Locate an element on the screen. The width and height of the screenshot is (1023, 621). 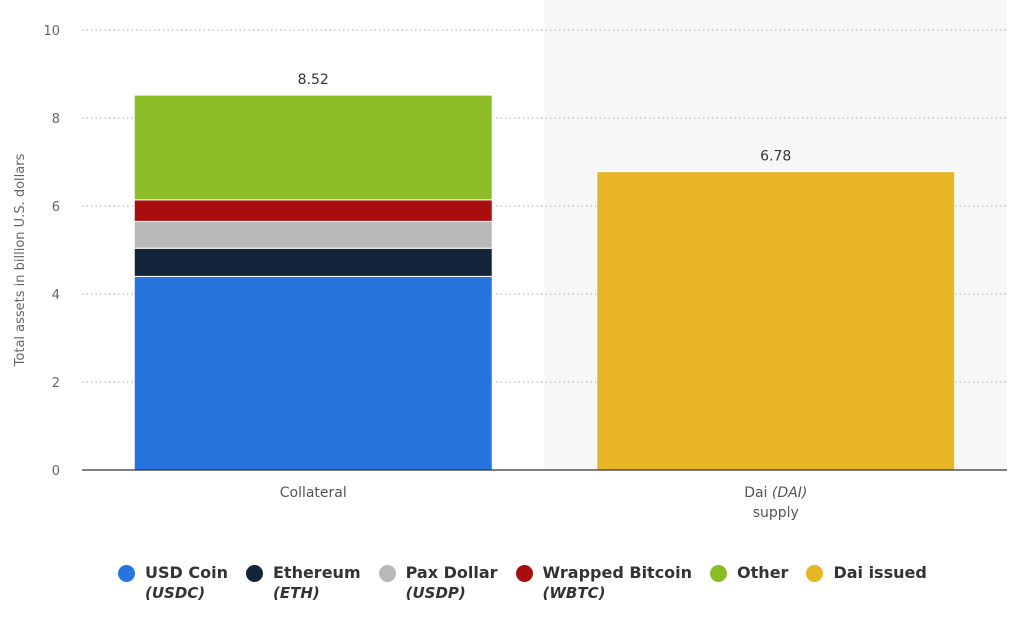
total-data-label: 8.52 is located at coordinates (313, 80).